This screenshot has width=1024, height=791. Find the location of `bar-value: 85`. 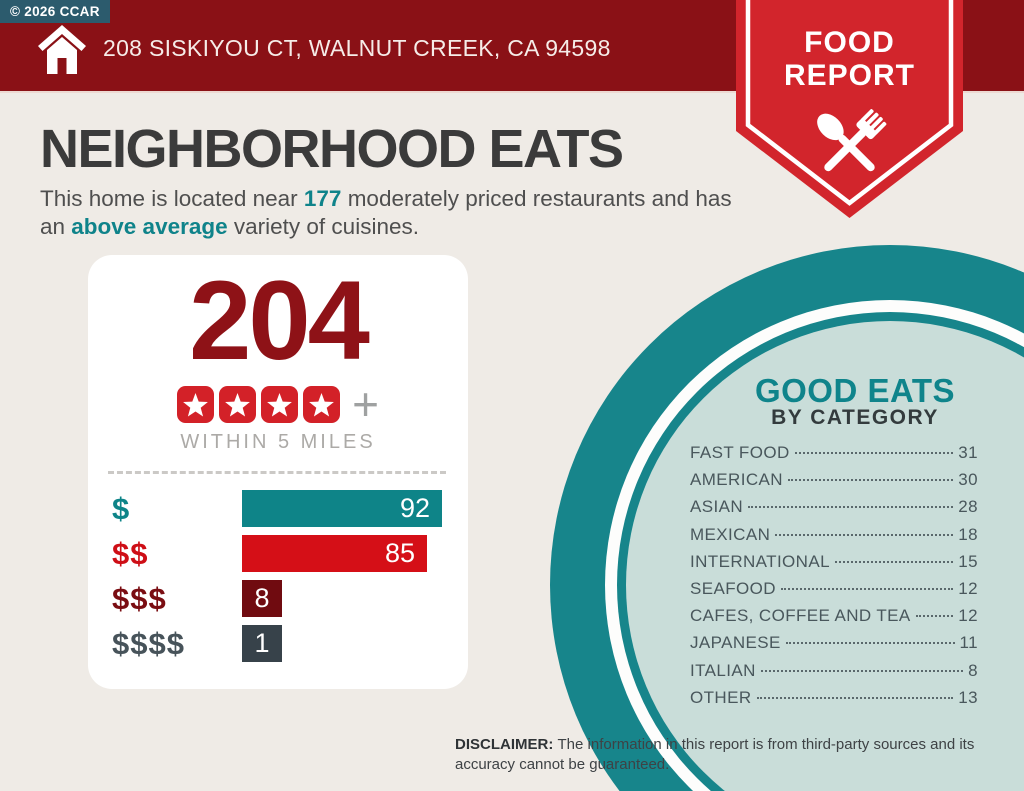

bar-value: 85 is located at coordinates (399, 553).